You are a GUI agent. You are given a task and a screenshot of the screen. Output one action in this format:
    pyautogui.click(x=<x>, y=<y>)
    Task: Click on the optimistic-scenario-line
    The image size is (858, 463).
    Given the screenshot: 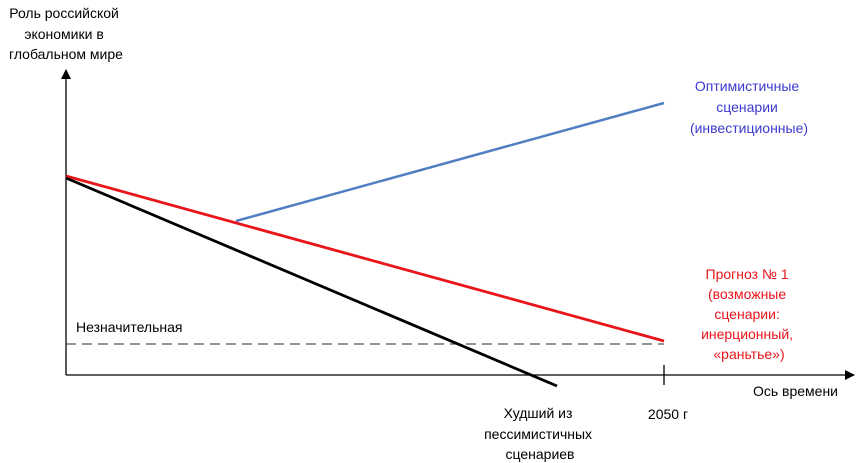 What is the action you would take?
    pyautogui.click(x=450, y=162)
    